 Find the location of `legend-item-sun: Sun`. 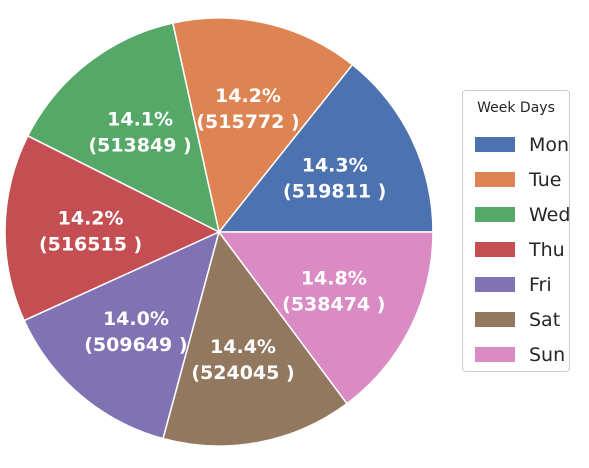

legend-item-sun: Sun is located at coordinates (522, 354).